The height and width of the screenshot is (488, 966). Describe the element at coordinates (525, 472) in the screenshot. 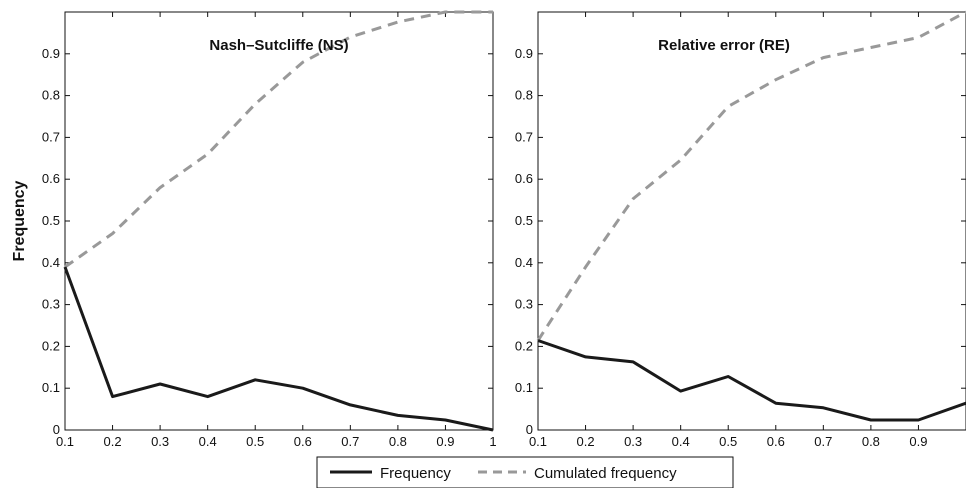

I see `legend: Frequency Cumulated frequency` at that location.